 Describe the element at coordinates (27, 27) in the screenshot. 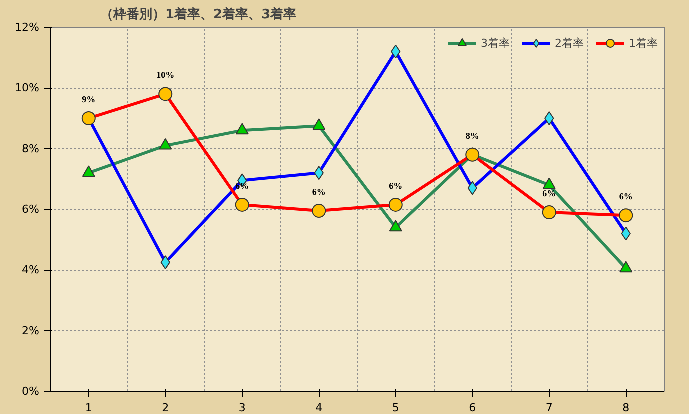

I see `y-tick-label: 12%` at that location.